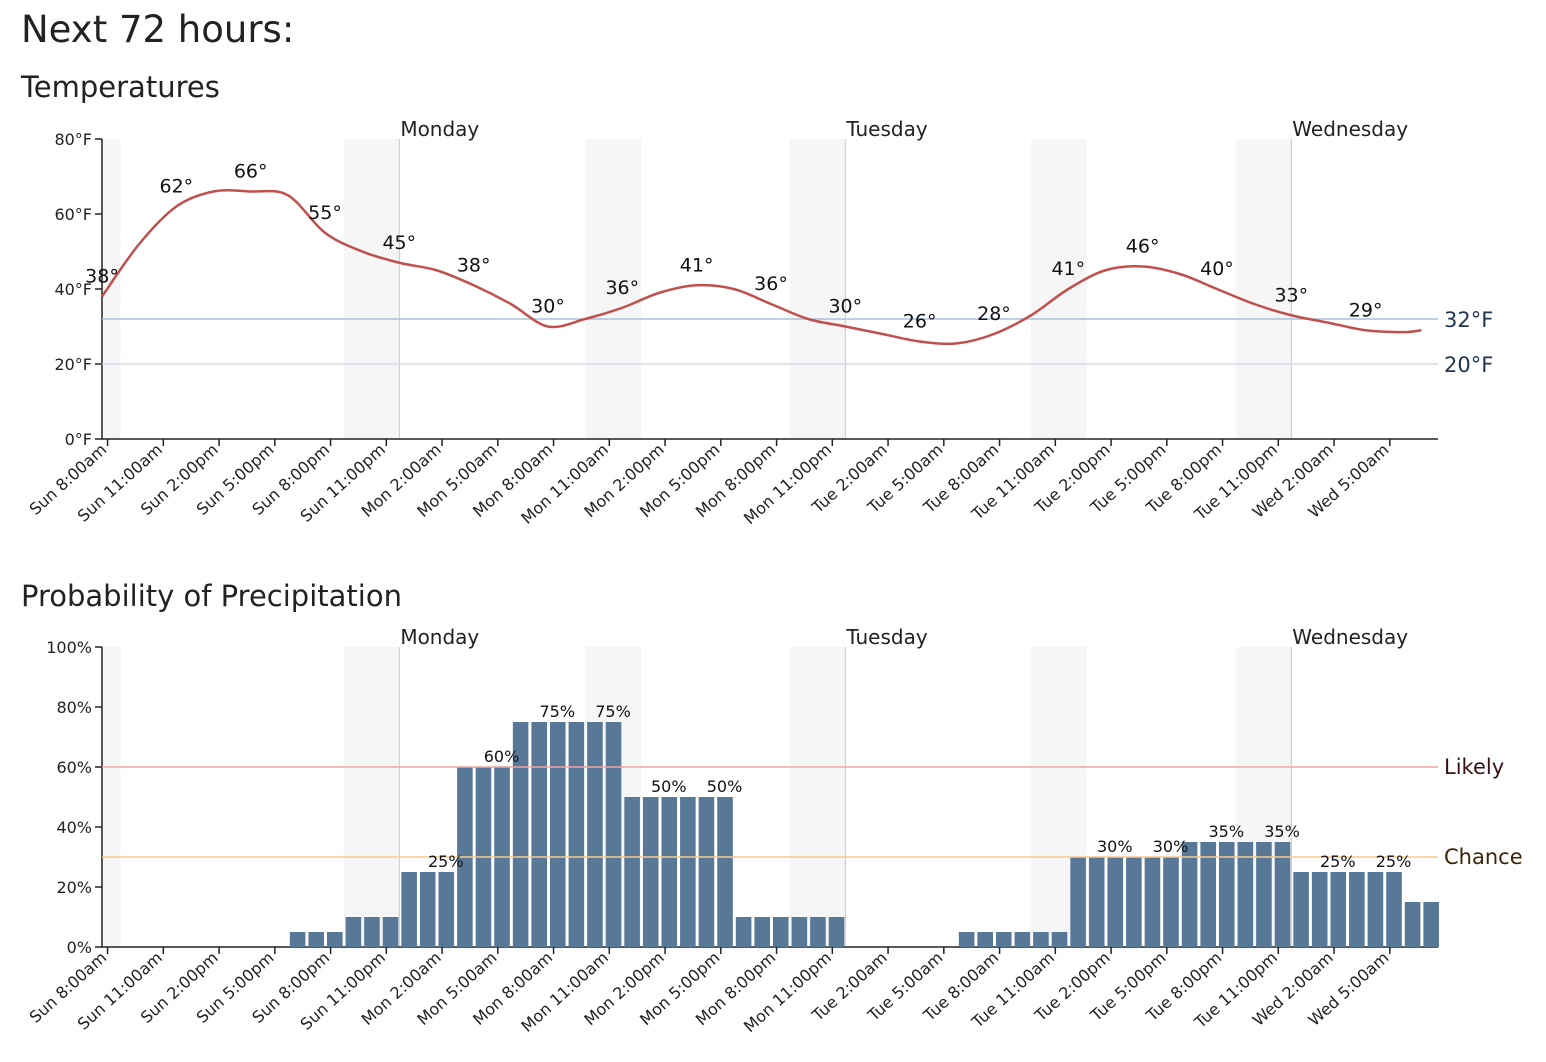  I want to click on y-tick-label: 100%, so click(69, 647).